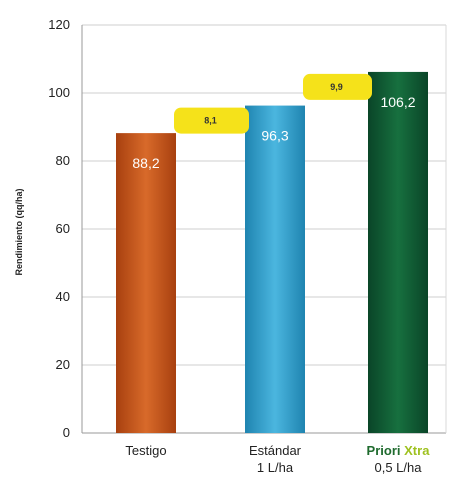 The width and height of the screenshot is (456, 481). What do you see at coordinates (145, 450) in the screenshot?
I see `x-category-label: Testigo` at bounding box center [145, 450].